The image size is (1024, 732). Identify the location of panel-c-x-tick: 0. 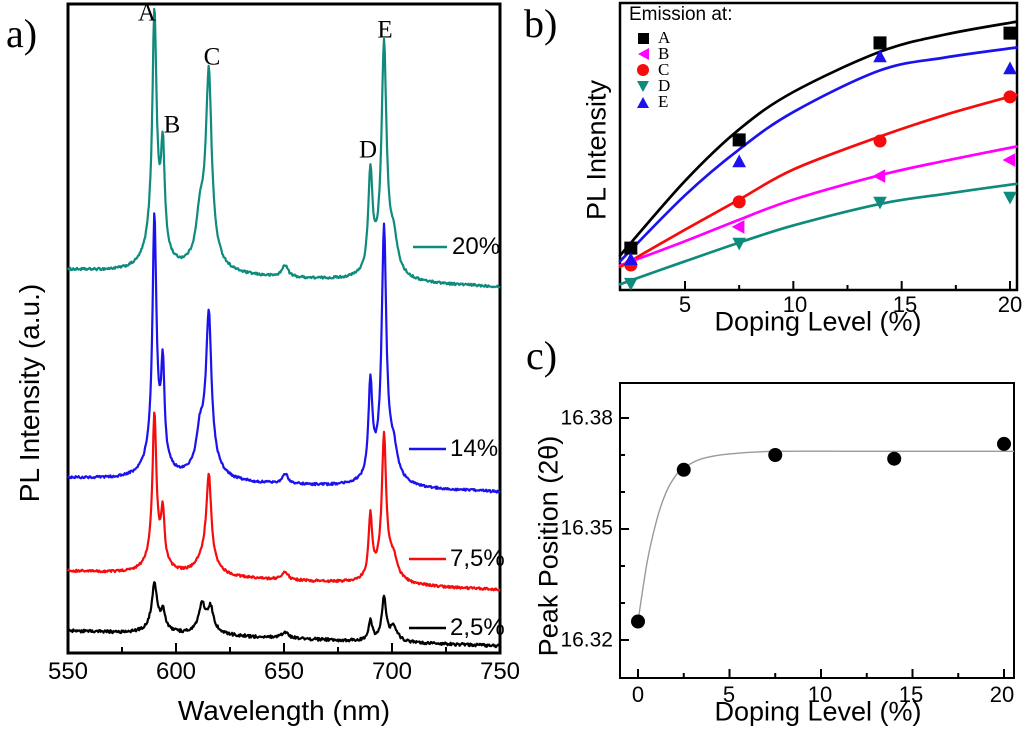
(638, 694).